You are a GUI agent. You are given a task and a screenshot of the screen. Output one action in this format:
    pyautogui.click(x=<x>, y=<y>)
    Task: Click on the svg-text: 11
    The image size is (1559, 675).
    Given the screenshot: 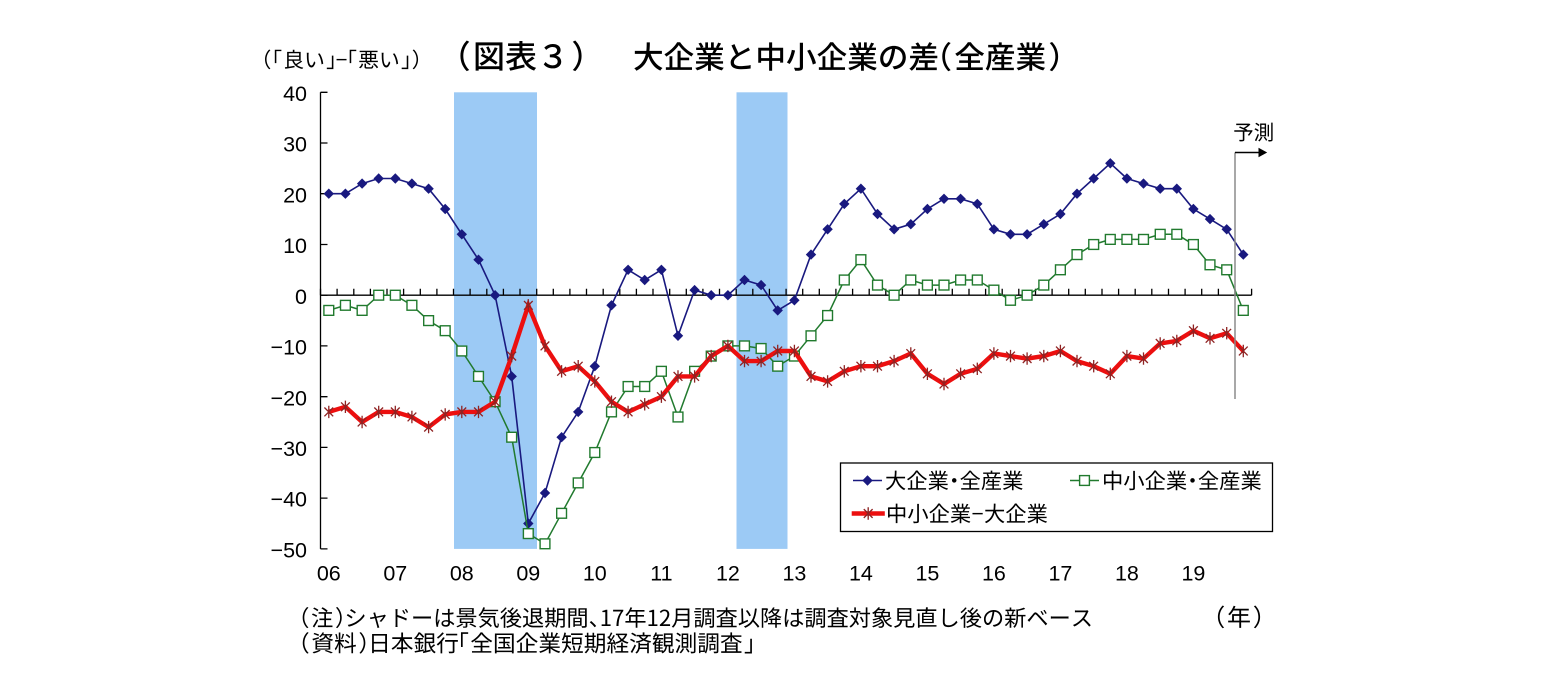 What is the action you would take?
    pyautogui.click(x=661, y=574)
    